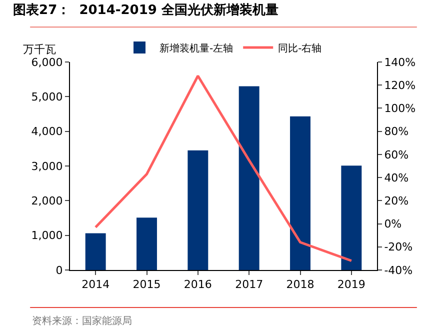 The width and height of the screenshot is (435, 332). Describe the element at coordinates (146, 285) in the screenshot. I see `x-tick-label: 2015` at that location.